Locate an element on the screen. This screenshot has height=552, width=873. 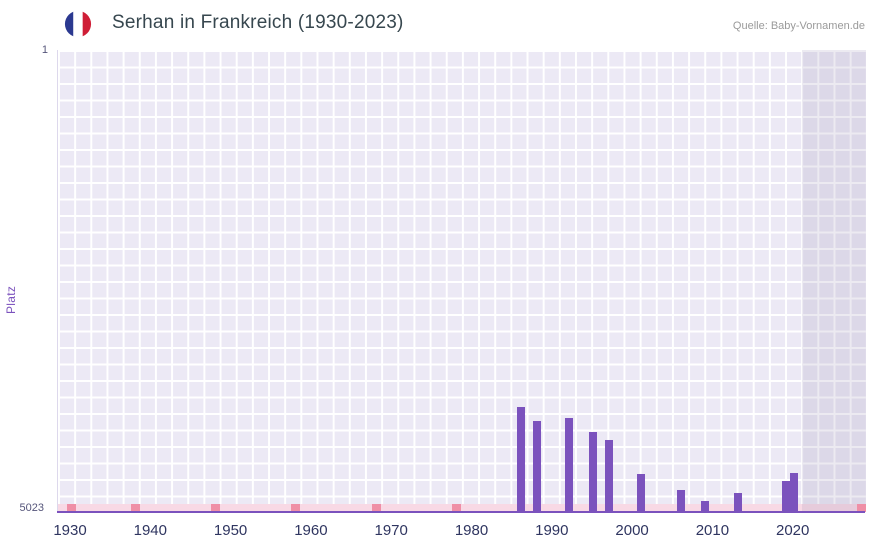
x-tick-label: 1950 is located at coordinates (230, 530).